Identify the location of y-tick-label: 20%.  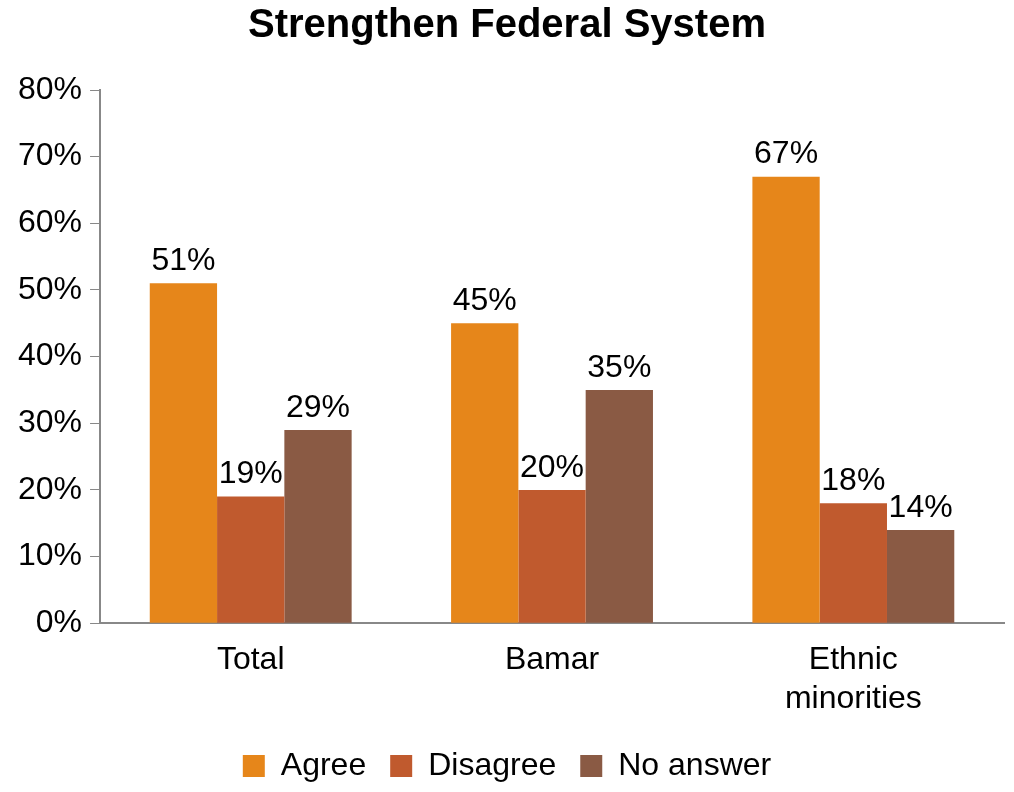
(50, 487).